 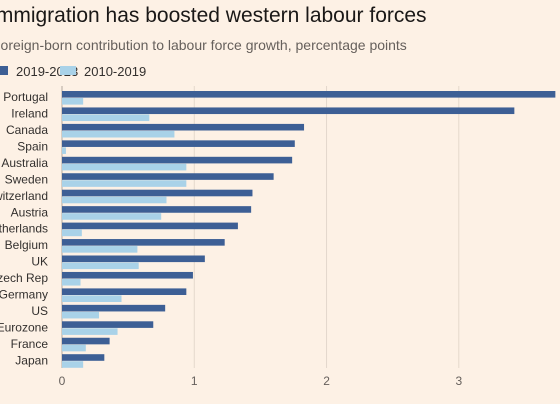 I want to click on bar-netherlands-2019-2023, so click(x=150, y=226).